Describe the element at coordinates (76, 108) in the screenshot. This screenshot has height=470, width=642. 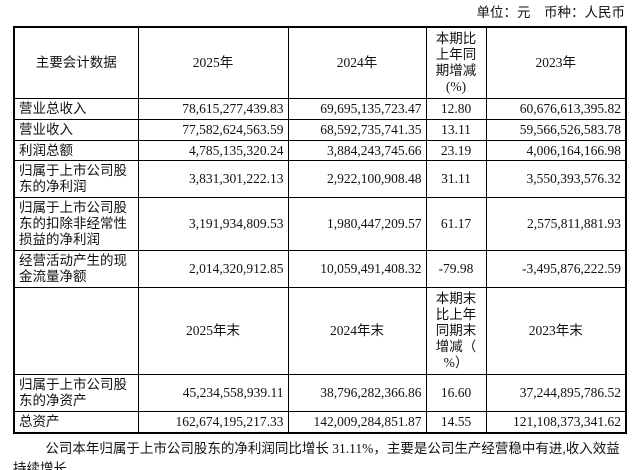
I see `metric-label: 营业总收入` at that location.